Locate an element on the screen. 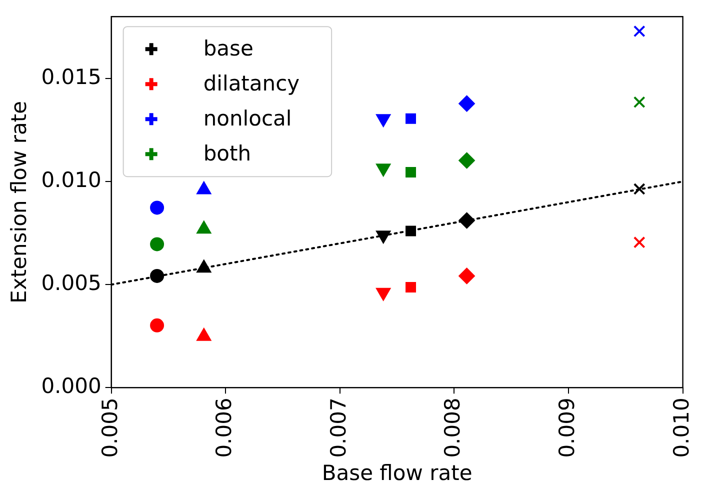  x-tick-label: 0.010 is located at coordinates (681, 428).